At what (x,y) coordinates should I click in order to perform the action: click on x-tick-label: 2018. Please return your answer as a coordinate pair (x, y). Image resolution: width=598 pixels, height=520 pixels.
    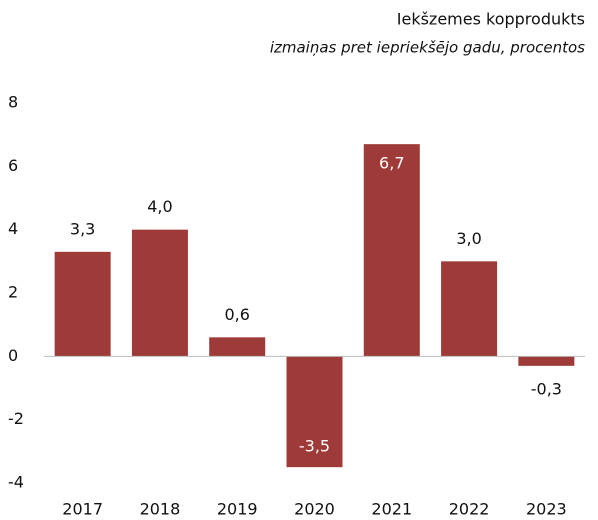
    Looking at the image, I should click on (160, 509).